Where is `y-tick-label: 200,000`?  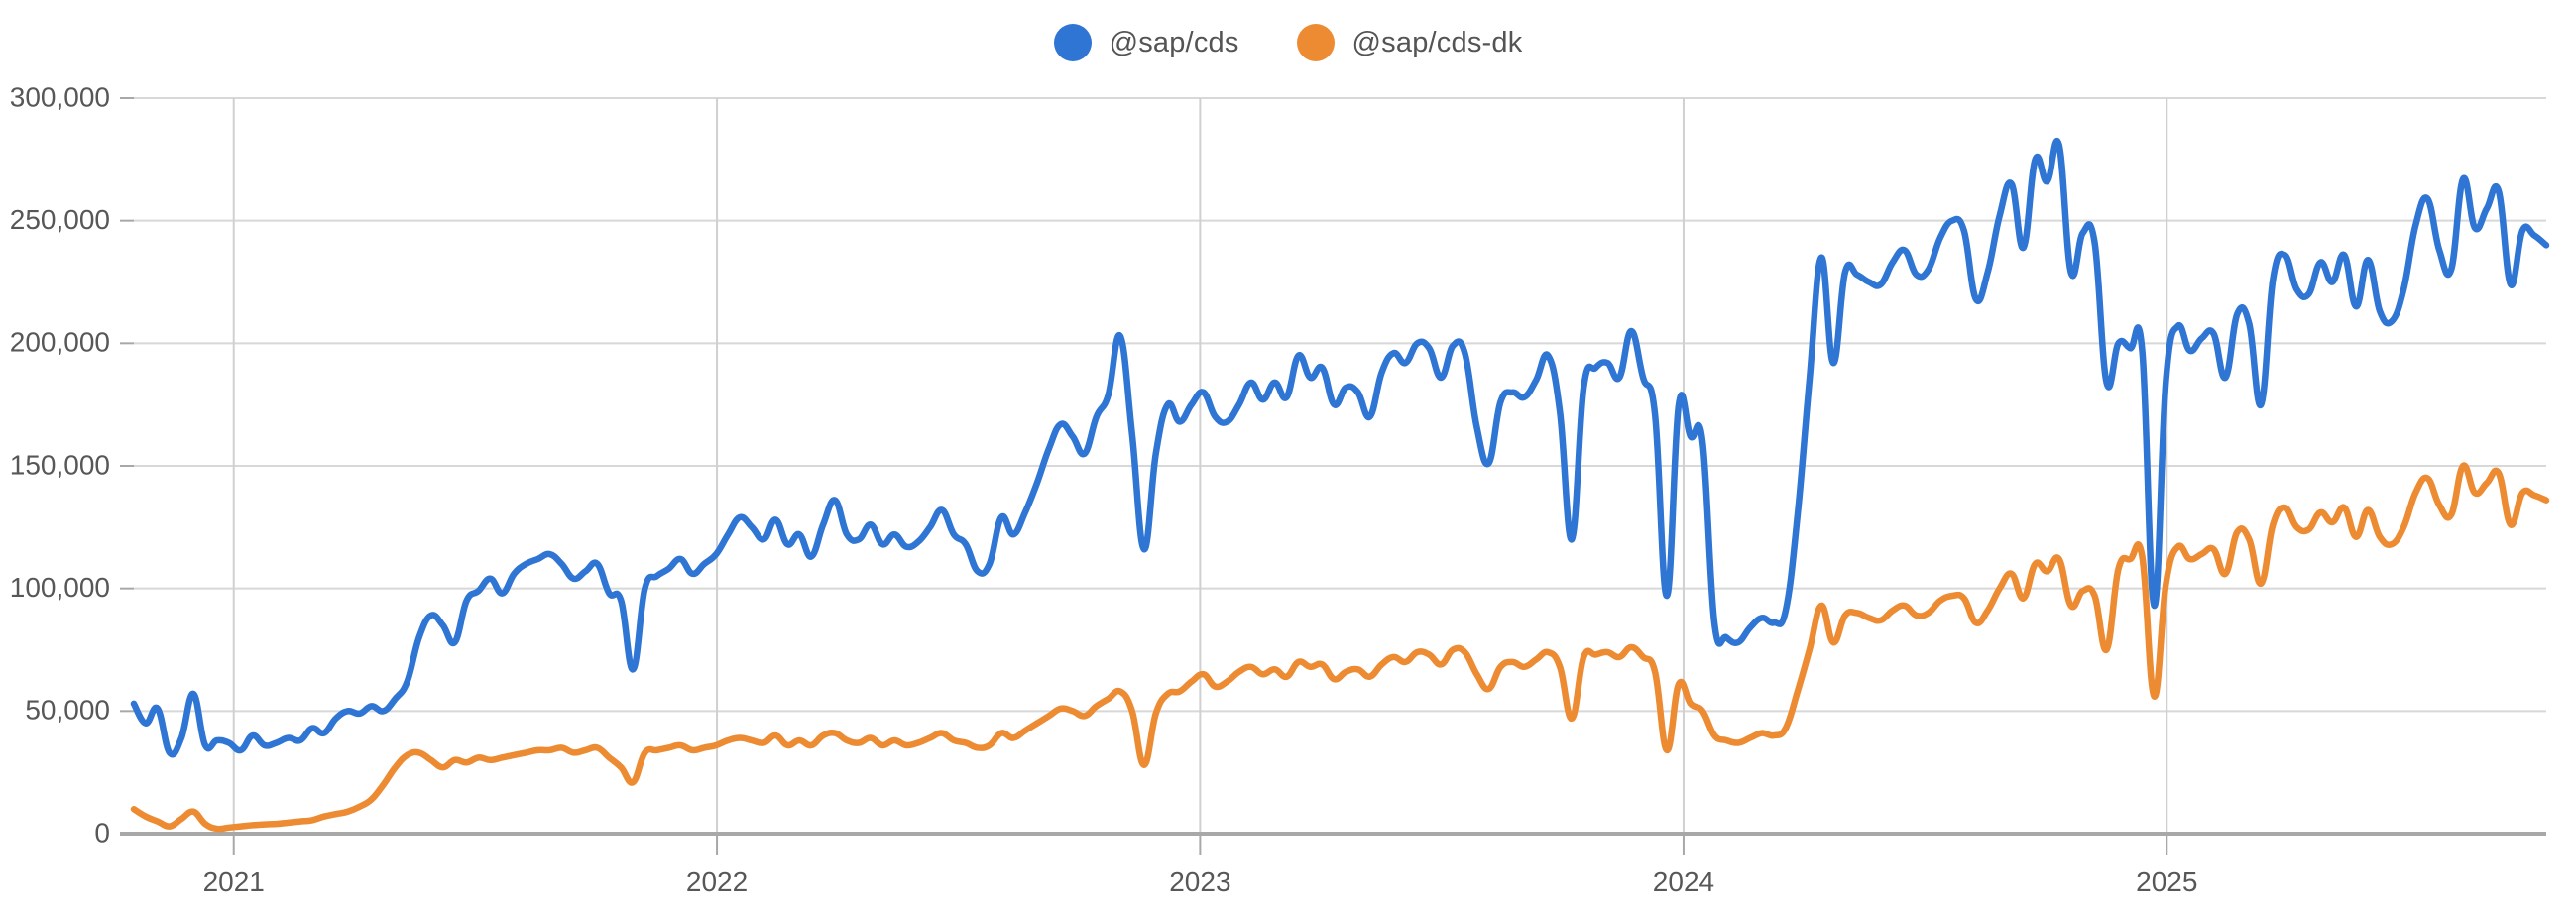
y-tick-label: 200,000 is located at coordinates (60, 343).